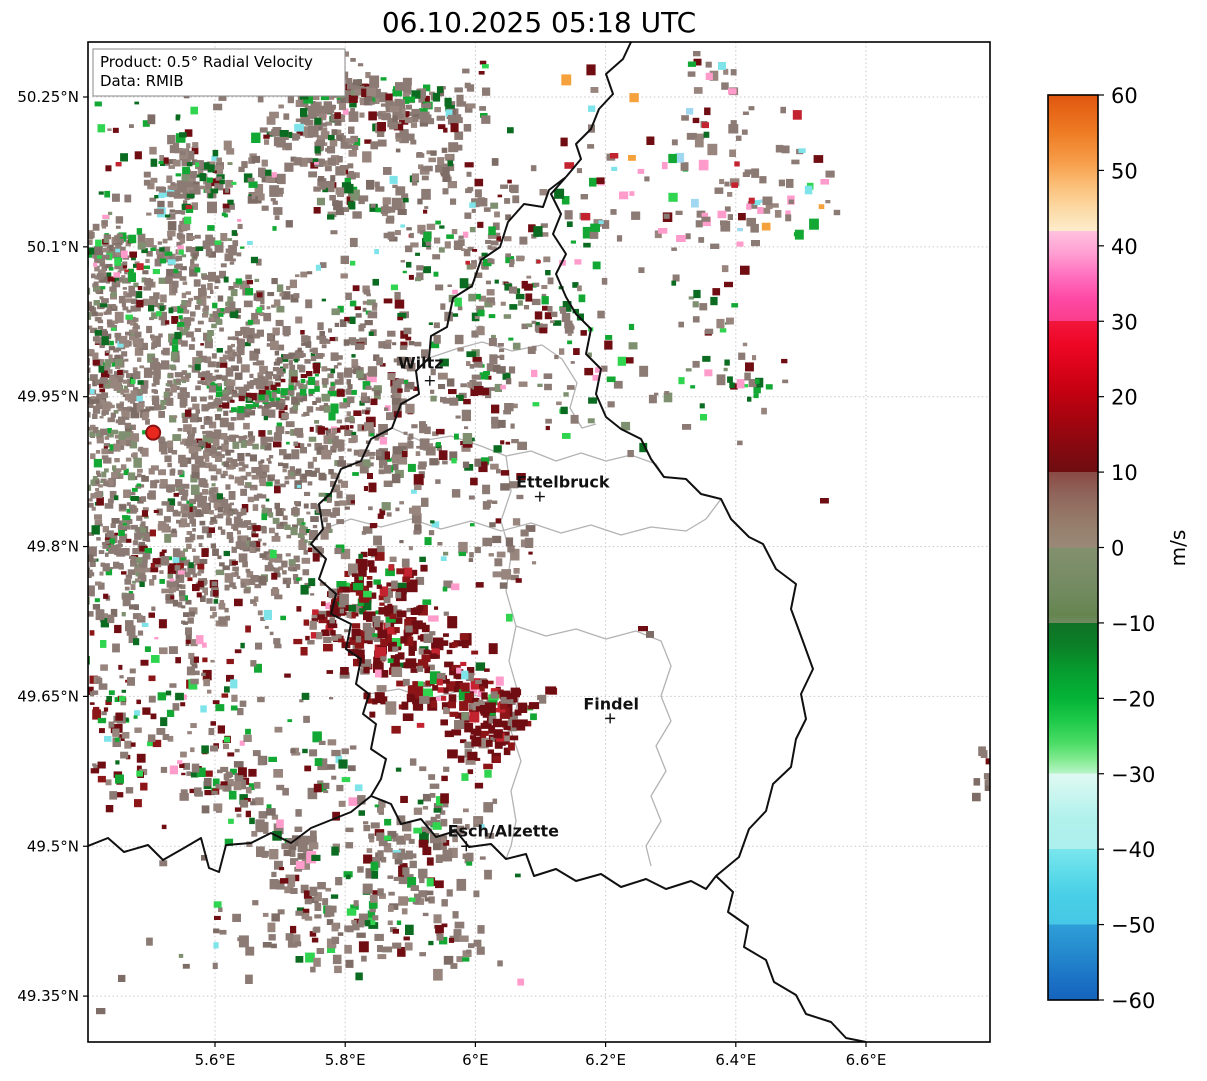 Image resolution: width=1207 pixels, height=1081 pixels. What do you see at coordinates (563, 482) in the screenshot?
I see `city-label: Ettelbruck` at bounding box center [563, 482].